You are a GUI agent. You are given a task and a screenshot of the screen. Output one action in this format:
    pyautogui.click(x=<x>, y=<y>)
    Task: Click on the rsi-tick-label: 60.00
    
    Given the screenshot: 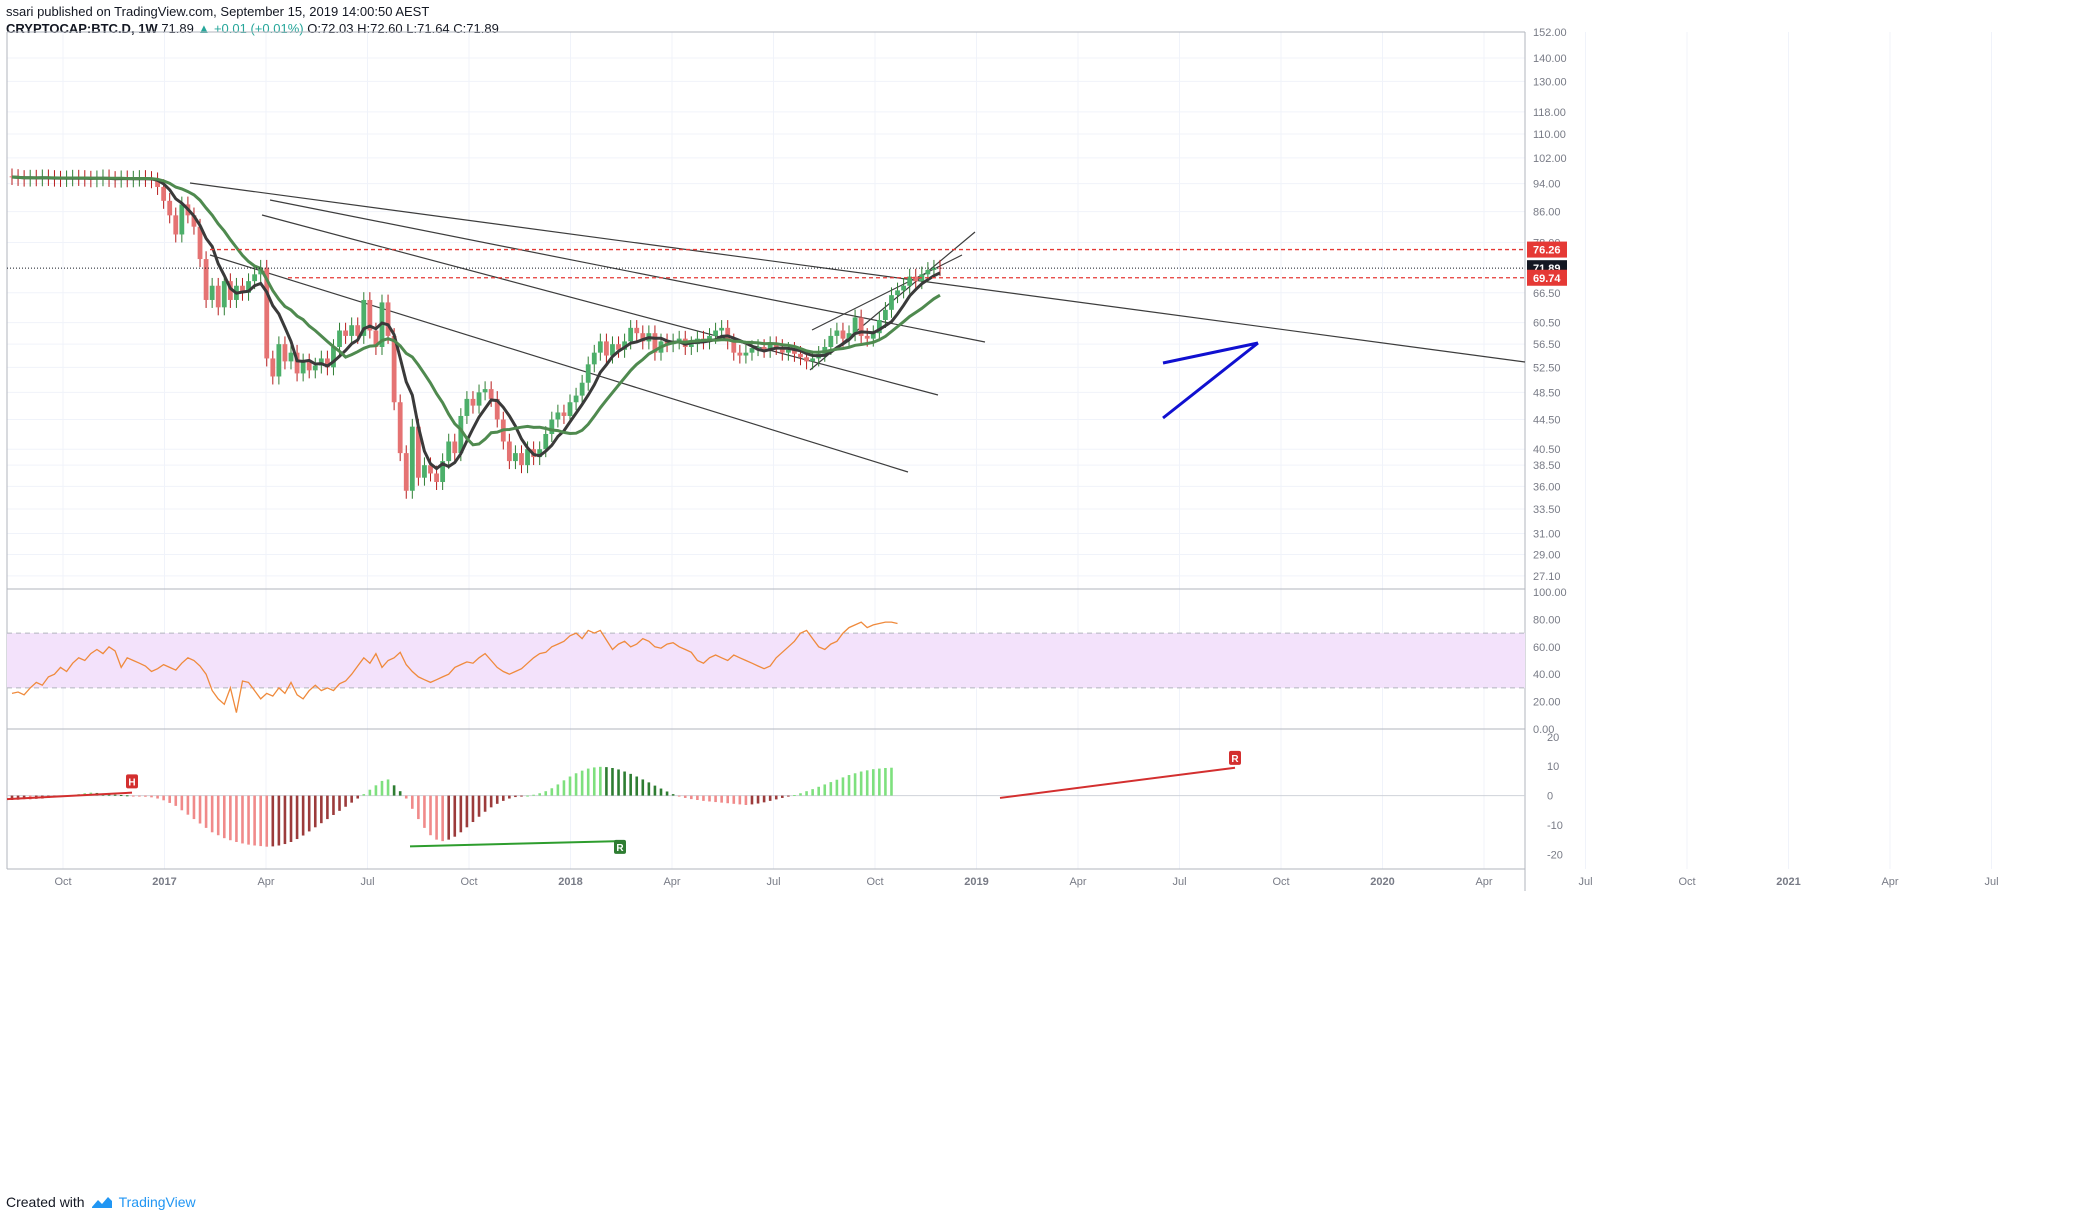 What is the action you would take?
    pyautogui.click(x=1547, y=648)
    